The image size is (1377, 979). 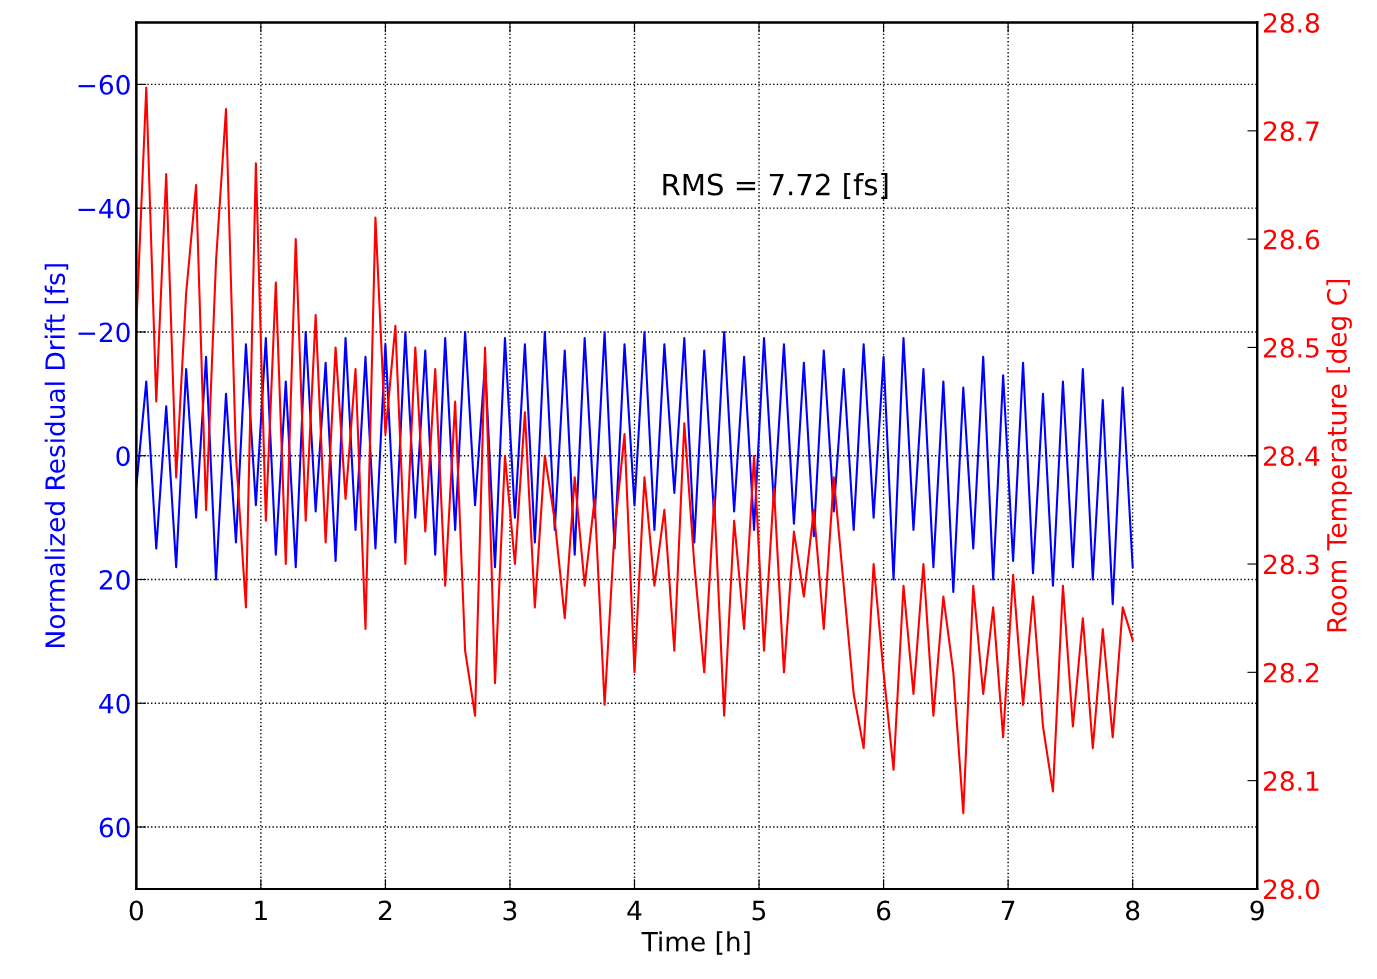 What do you see at coordinates (1292, 456) in the screenshot?
I see `y2-tick-label: 28.4` at bounding box center [1292, 456].